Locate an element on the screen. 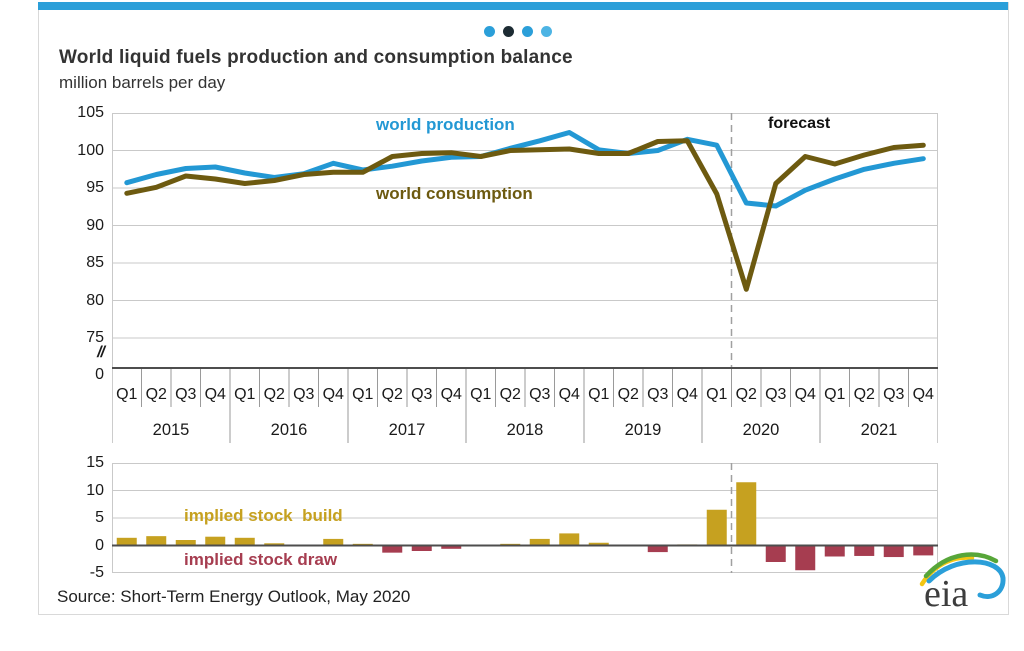 This screenshot has height=651, width=1024. logo-text: eia is located at coordinates (946, 592).